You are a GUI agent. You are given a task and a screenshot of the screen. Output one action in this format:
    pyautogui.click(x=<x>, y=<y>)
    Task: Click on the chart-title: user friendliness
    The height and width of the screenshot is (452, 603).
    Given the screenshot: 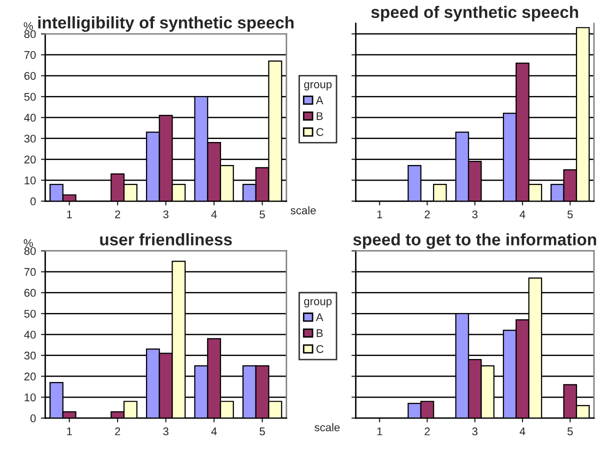 What is the action you would take?
    pyautogui.click(x=166, y=239)
    